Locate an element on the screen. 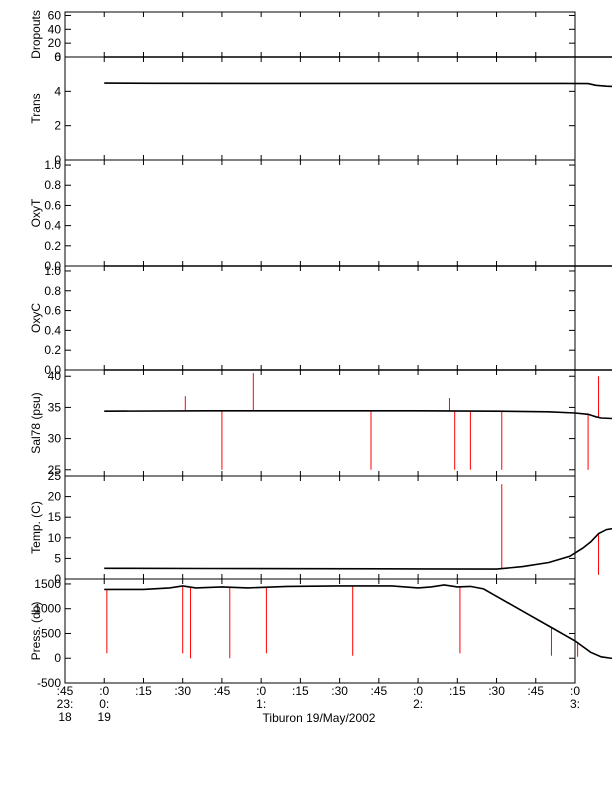 The width and height of the screenshot is (612, 785). y-tick-label: 10 is located at coordinates (55, 538).